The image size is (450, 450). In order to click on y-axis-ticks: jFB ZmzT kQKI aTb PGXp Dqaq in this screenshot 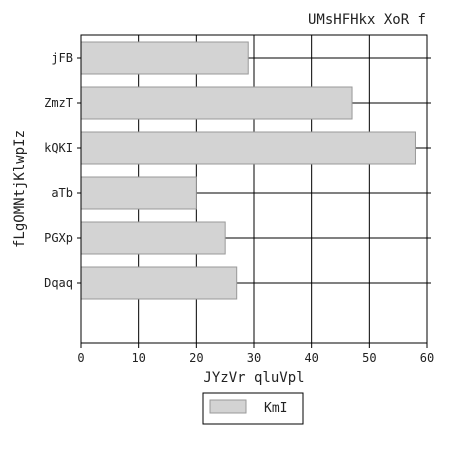, I will do `click(62, 170)`.